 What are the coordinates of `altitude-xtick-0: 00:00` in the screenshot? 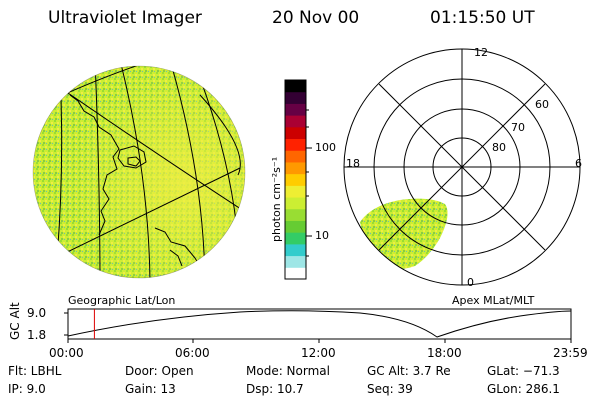 It's located at (66, 353).